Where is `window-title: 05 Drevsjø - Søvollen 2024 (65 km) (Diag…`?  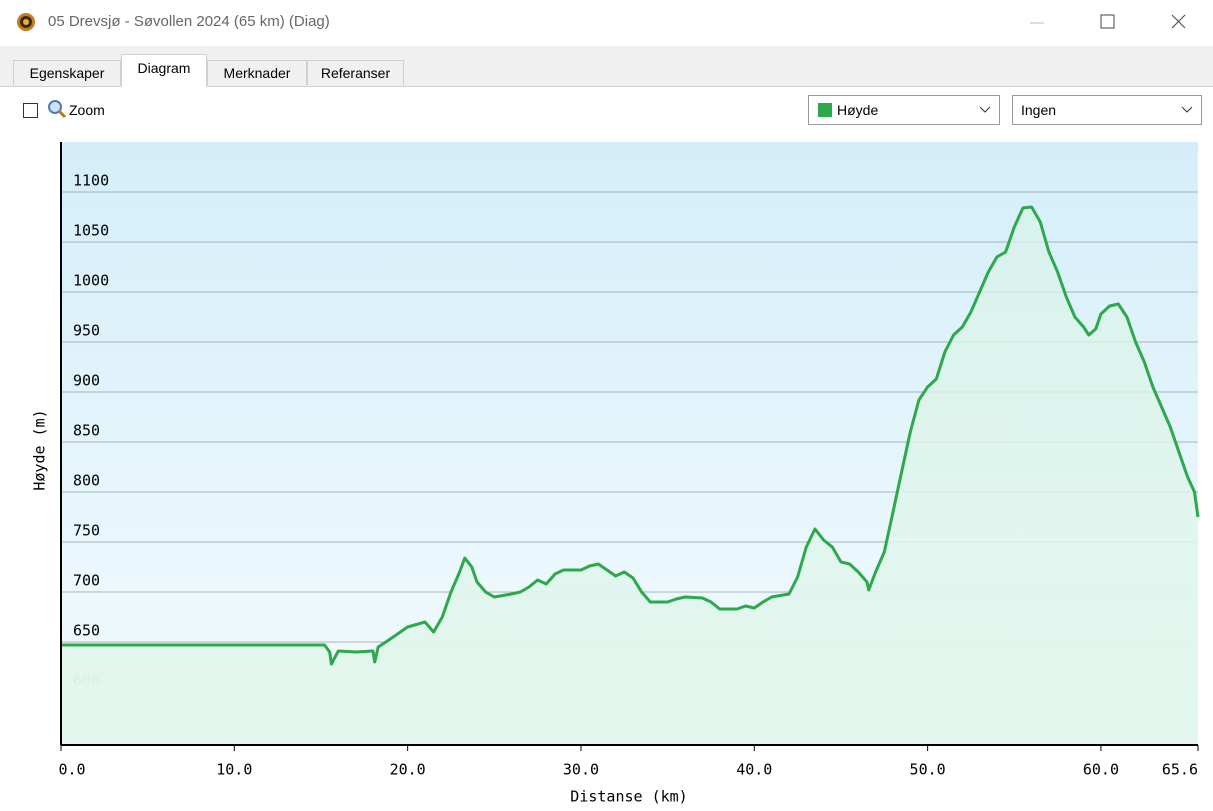
window-title: 05 Drevsjø - Søvollen 2024 (65 km) (Diag… is located at coordinates (189, 21).